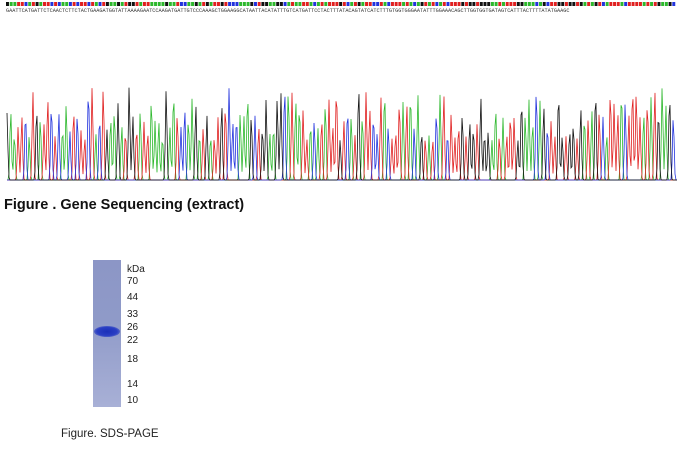 The image size is (683, 451). I want to click on sequencing-caption: Figure . Gene Sequencing (extract), so click(124, 205).